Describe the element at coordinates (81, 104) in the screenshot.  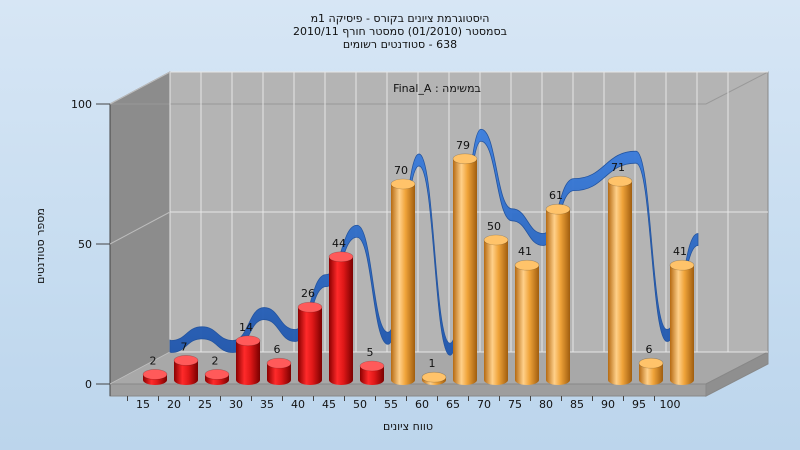
I see `y-tick-label: 100` at that location.